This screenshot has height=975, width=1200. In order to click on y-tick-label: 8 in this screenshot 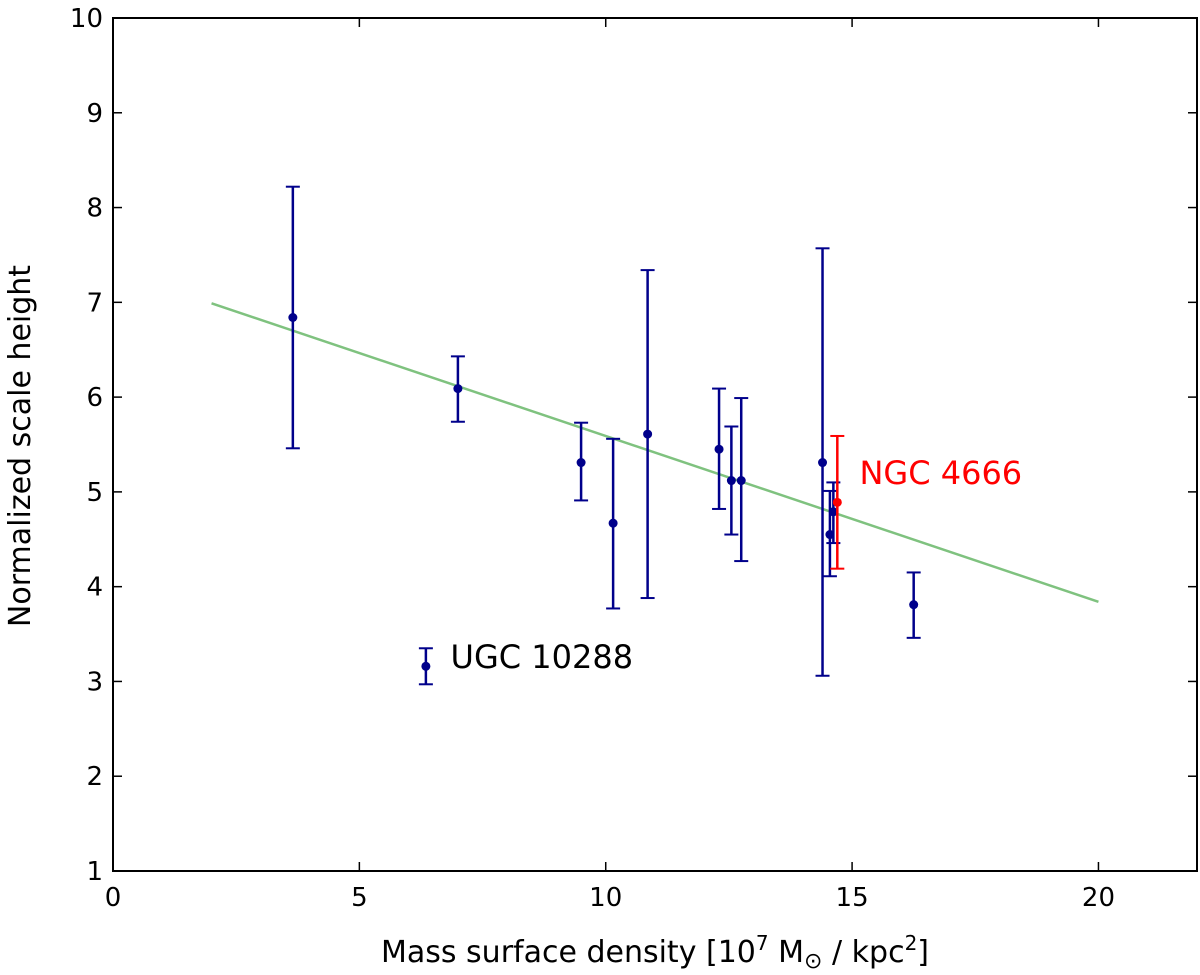, I will do `click(94, 209)`.